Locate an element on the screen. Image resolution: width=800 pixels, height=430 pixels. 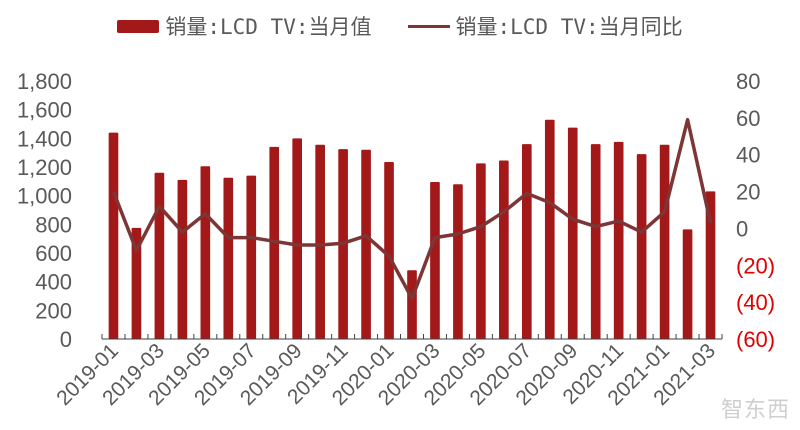
line-swatch-icon is located at coordinates (428, 26).